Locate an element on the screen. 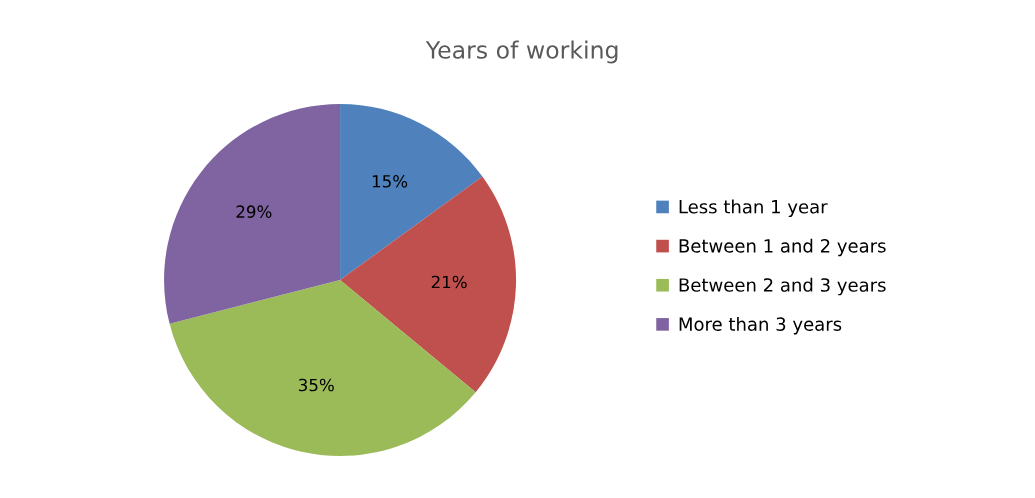  chart-title: Years of working is located at coordinates (521, 52).